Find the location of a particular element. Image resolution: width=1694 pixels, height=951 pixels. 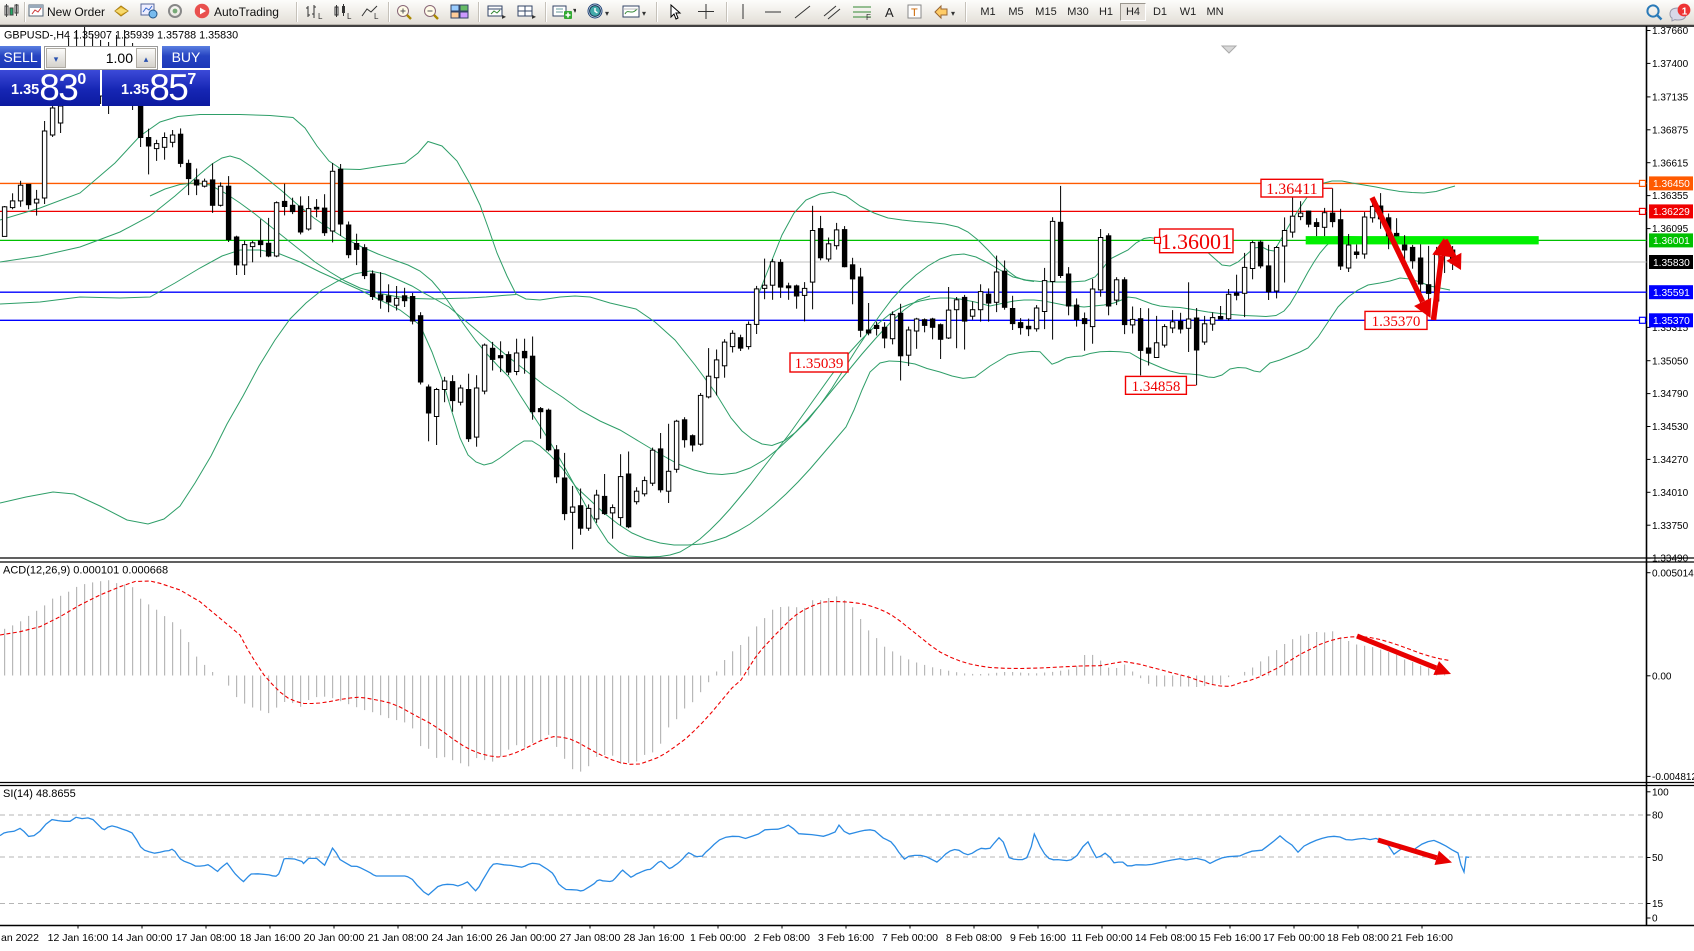

svg-text: 20 Jan 00:00 is located at coordinates (334, 938).